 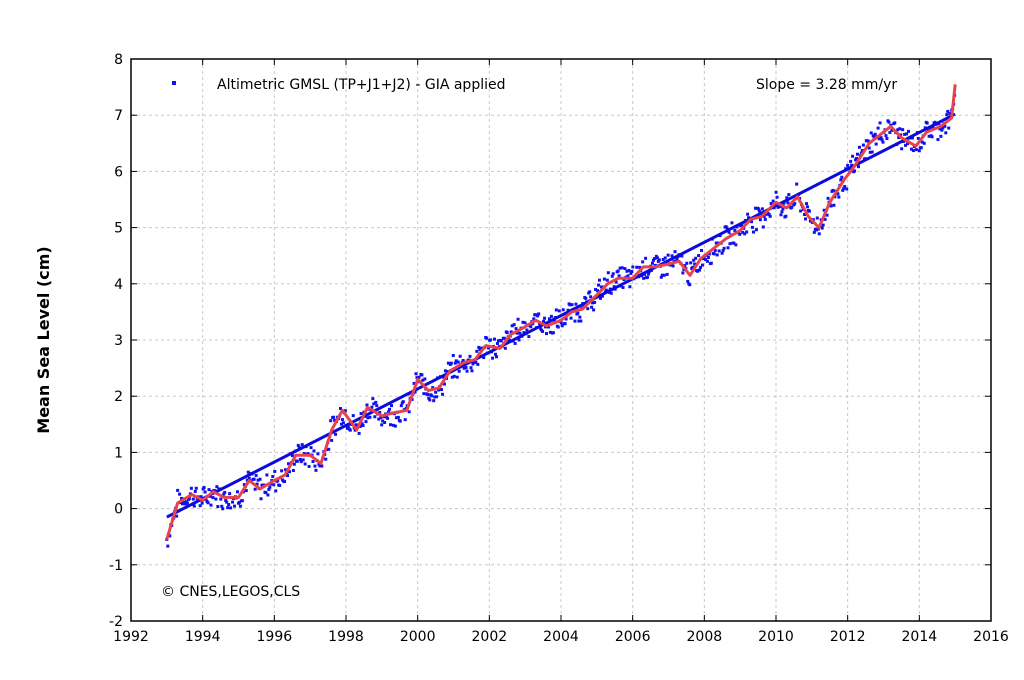 What do you see at coordinates (361, 85) in the screenshot?
I see `legend-label: Altimetric GMSL (TP+J1+J2) - GIA applied` at bounding box center [361, 85].